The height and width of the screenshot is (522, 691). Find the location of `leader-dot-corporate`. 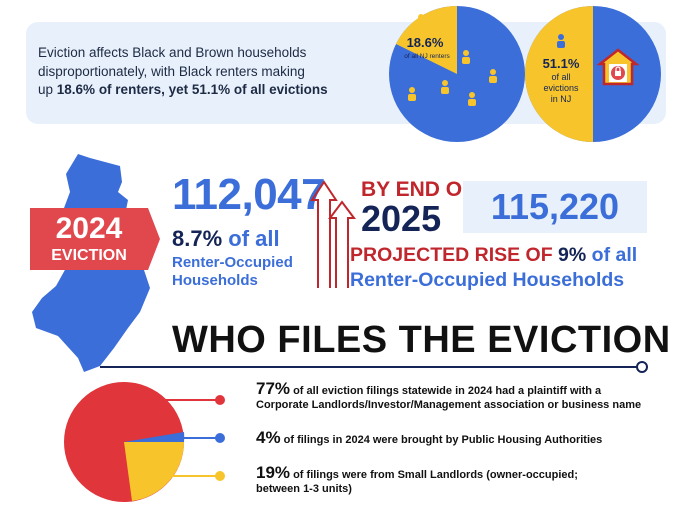

leader-dot-corporate is located at coordinates (220, 400).